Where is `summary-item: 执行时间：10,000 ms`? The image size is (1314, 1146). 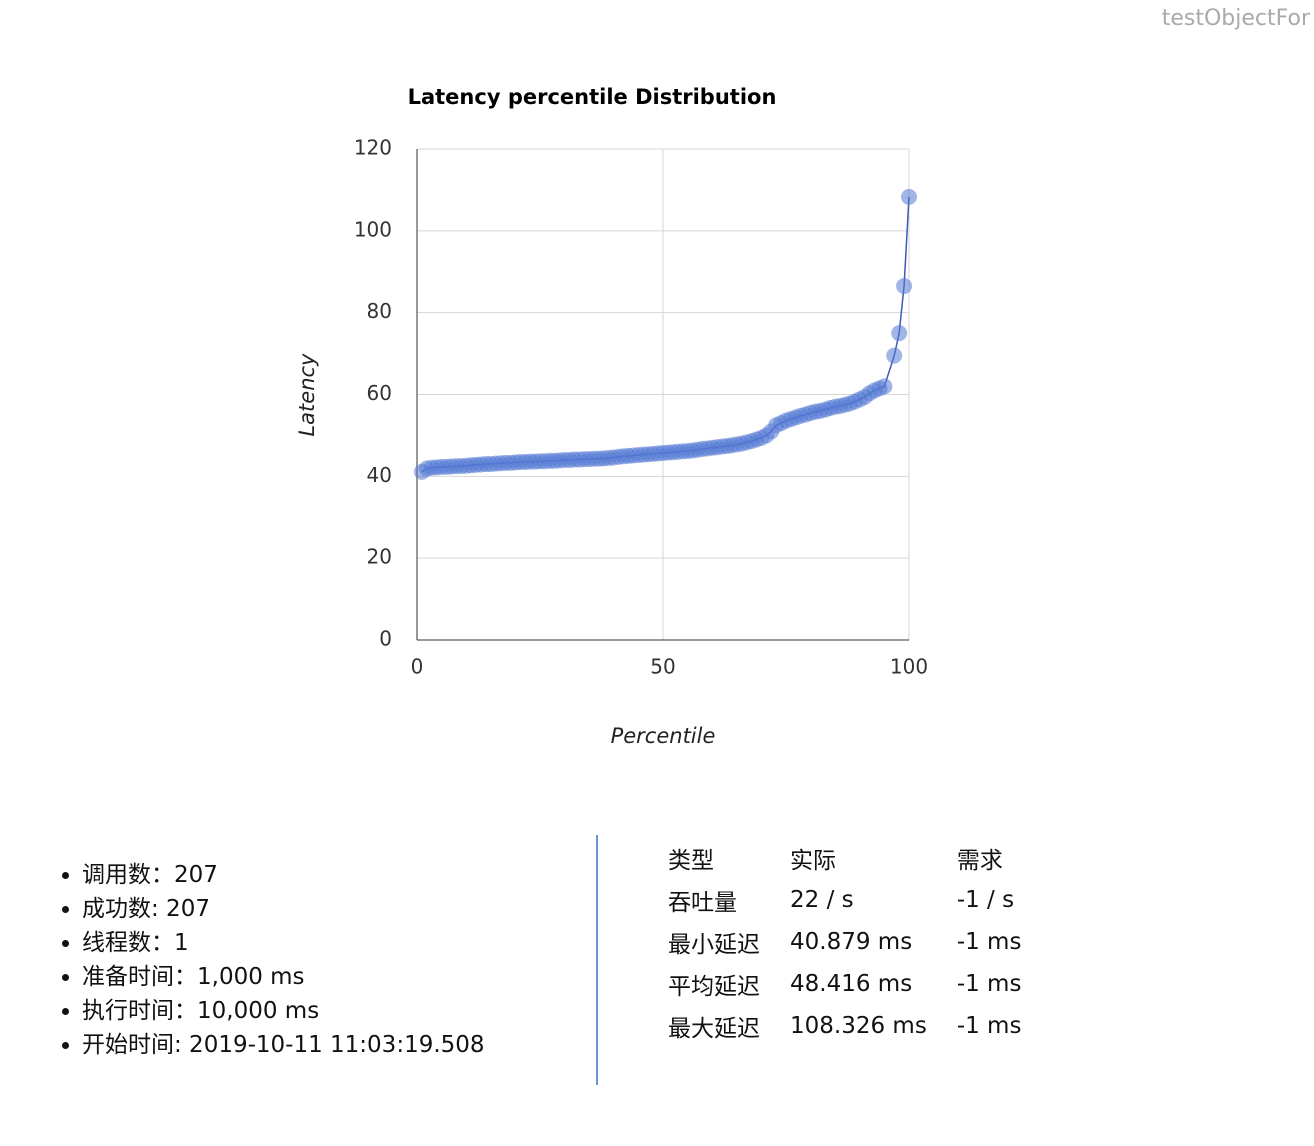 summary-item: 执行时间：10,000 ms is located at coordinates (283, 1011).